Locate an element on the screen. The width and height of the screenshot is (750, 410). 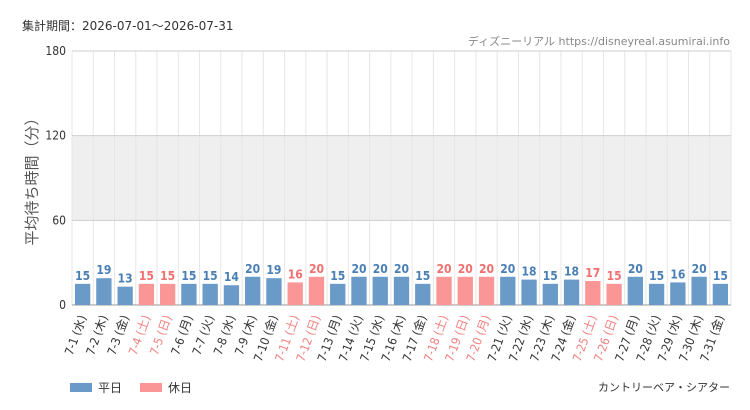
legend-swatch-weekday is located at coordinates (81, 387).